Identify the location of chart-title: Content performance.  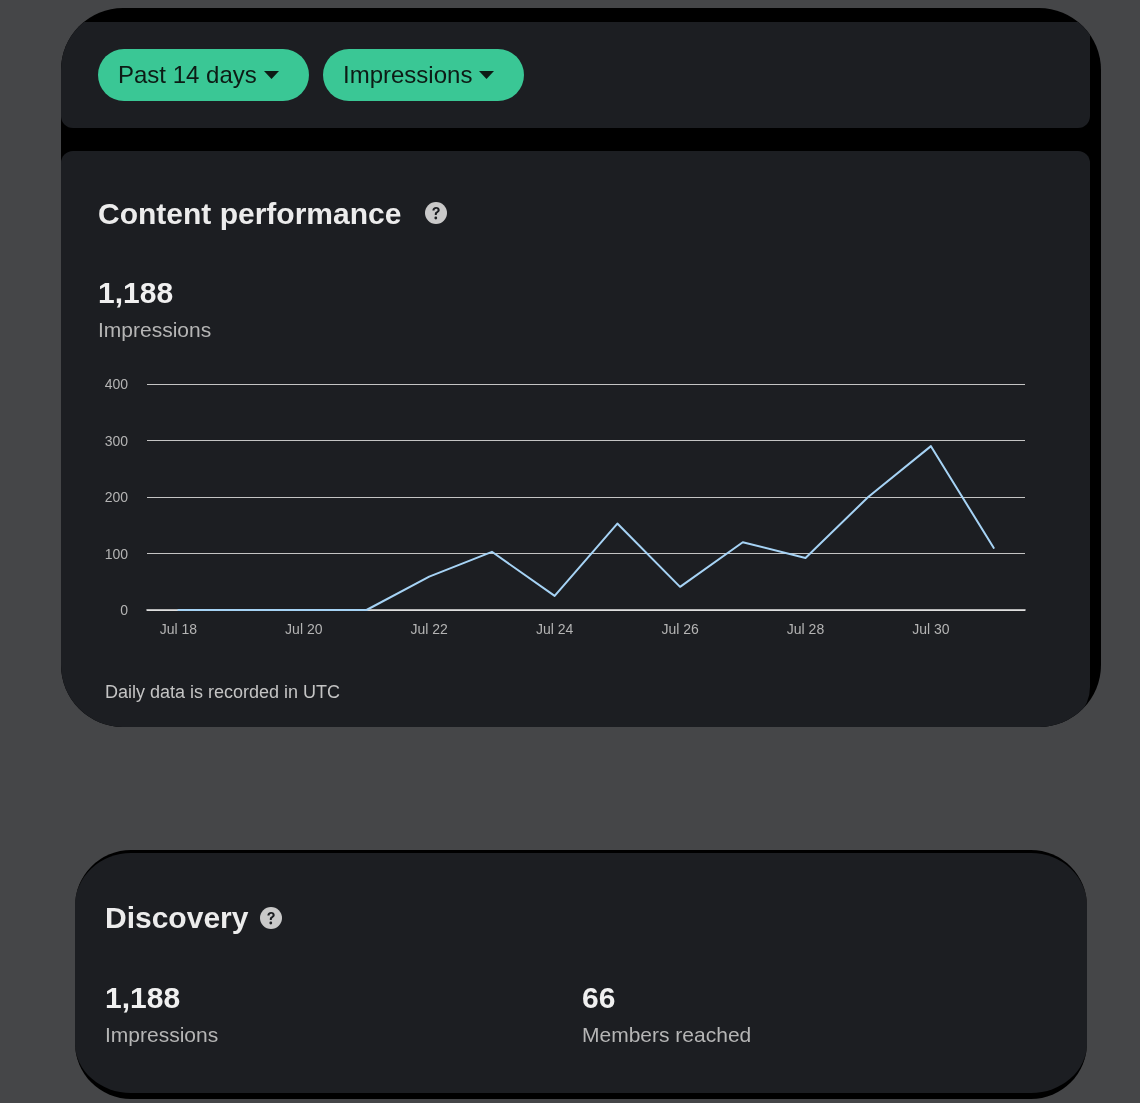
(250, 214).